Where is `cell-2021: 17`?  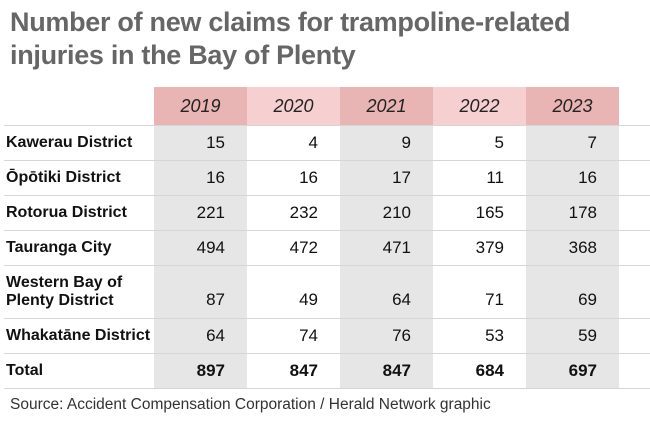
cell-2021: 17 is located at coordinates (401, 177).